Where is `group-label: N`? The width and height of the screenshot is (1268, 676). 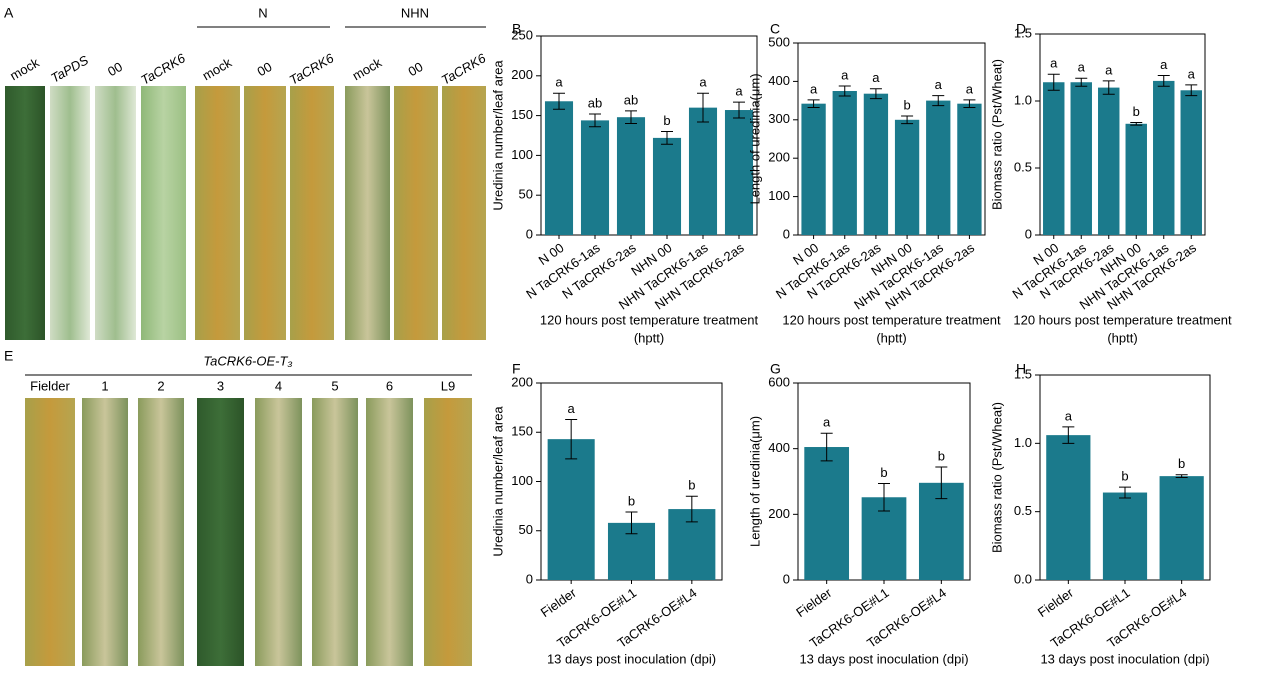
group-label: N is located at coordinates (262, 12).